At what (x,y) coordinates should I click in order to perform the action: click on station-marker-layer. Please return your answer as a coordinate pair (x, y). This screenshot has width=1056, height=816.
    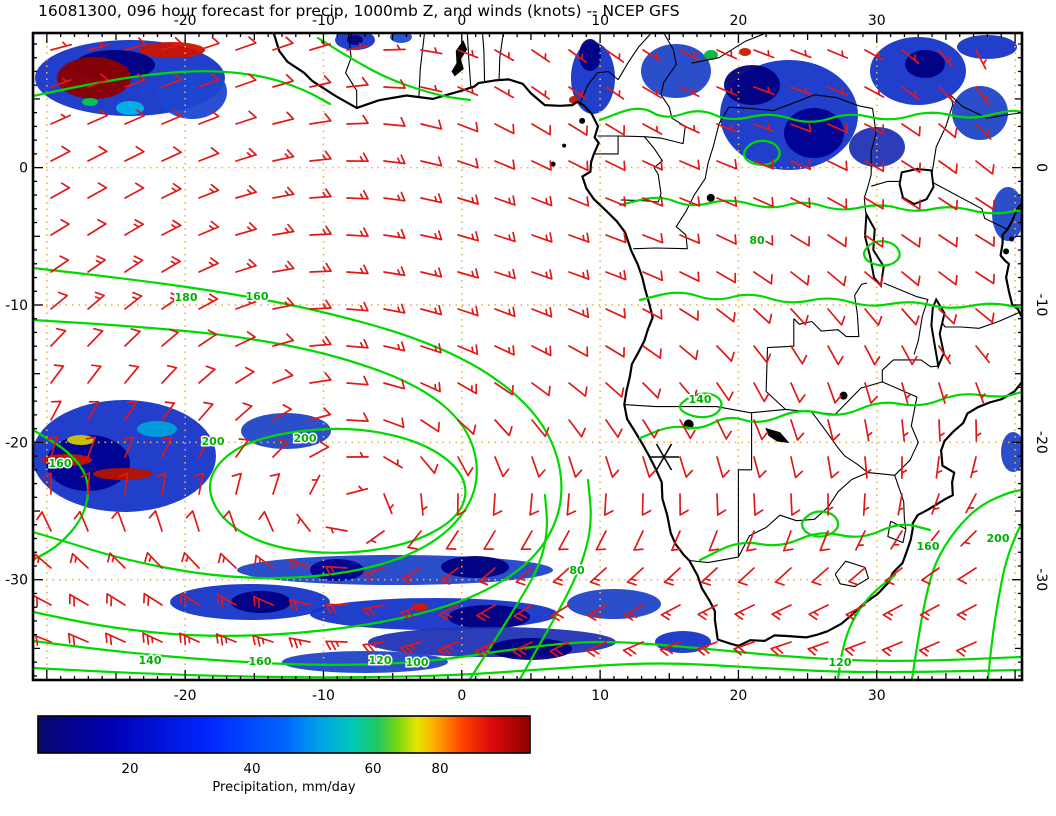
    Looking at the image, I should click on (664, 457).